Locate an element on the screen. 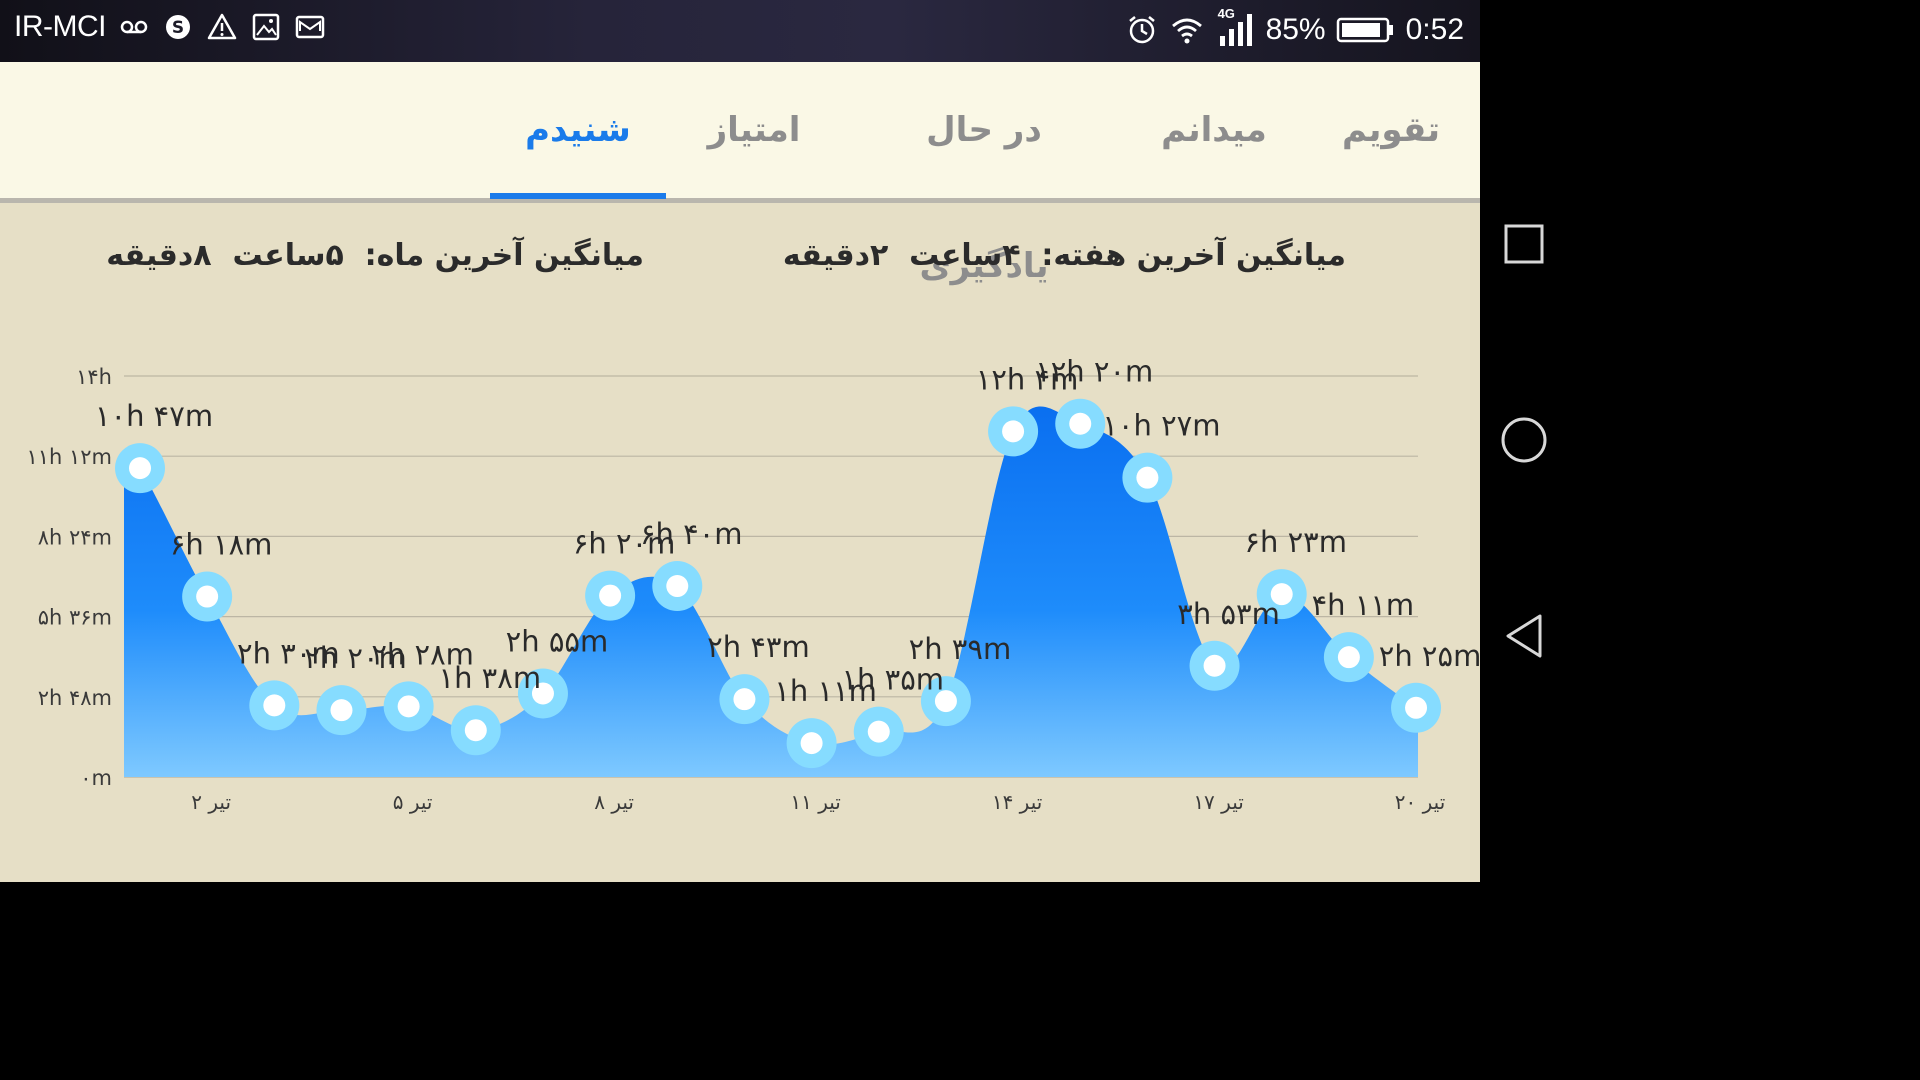  clock-time: 0:52 is located at coordinates (1434, 29).